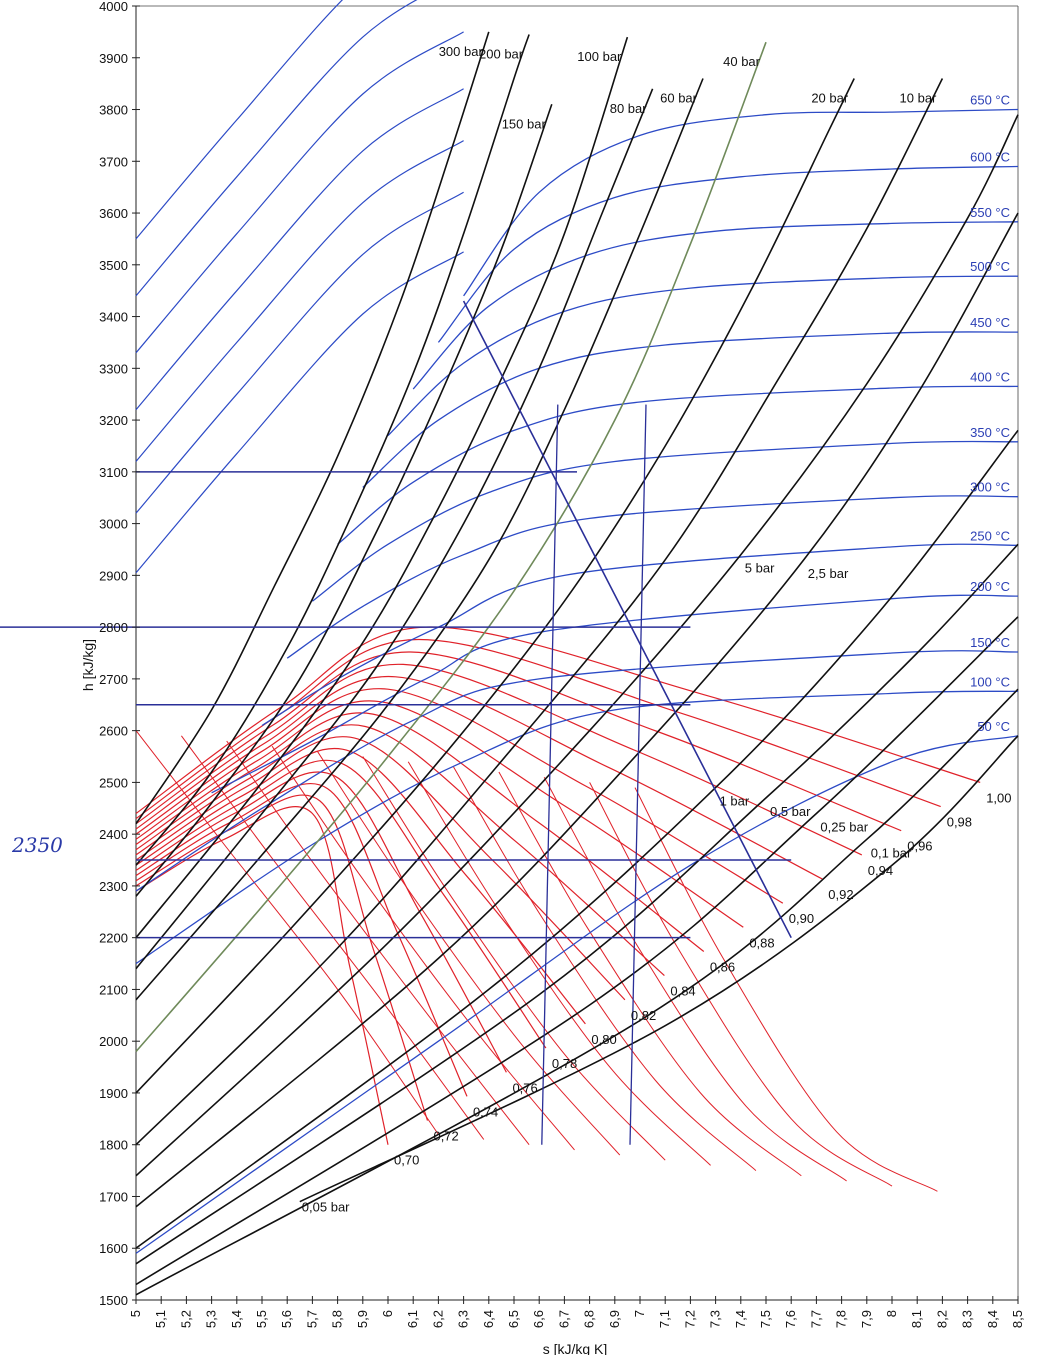 The image size is (1038, 1355). Describe the element at coordinates (135, 1313) in the screenshot. I see `x-tick-label: 5` at that location.